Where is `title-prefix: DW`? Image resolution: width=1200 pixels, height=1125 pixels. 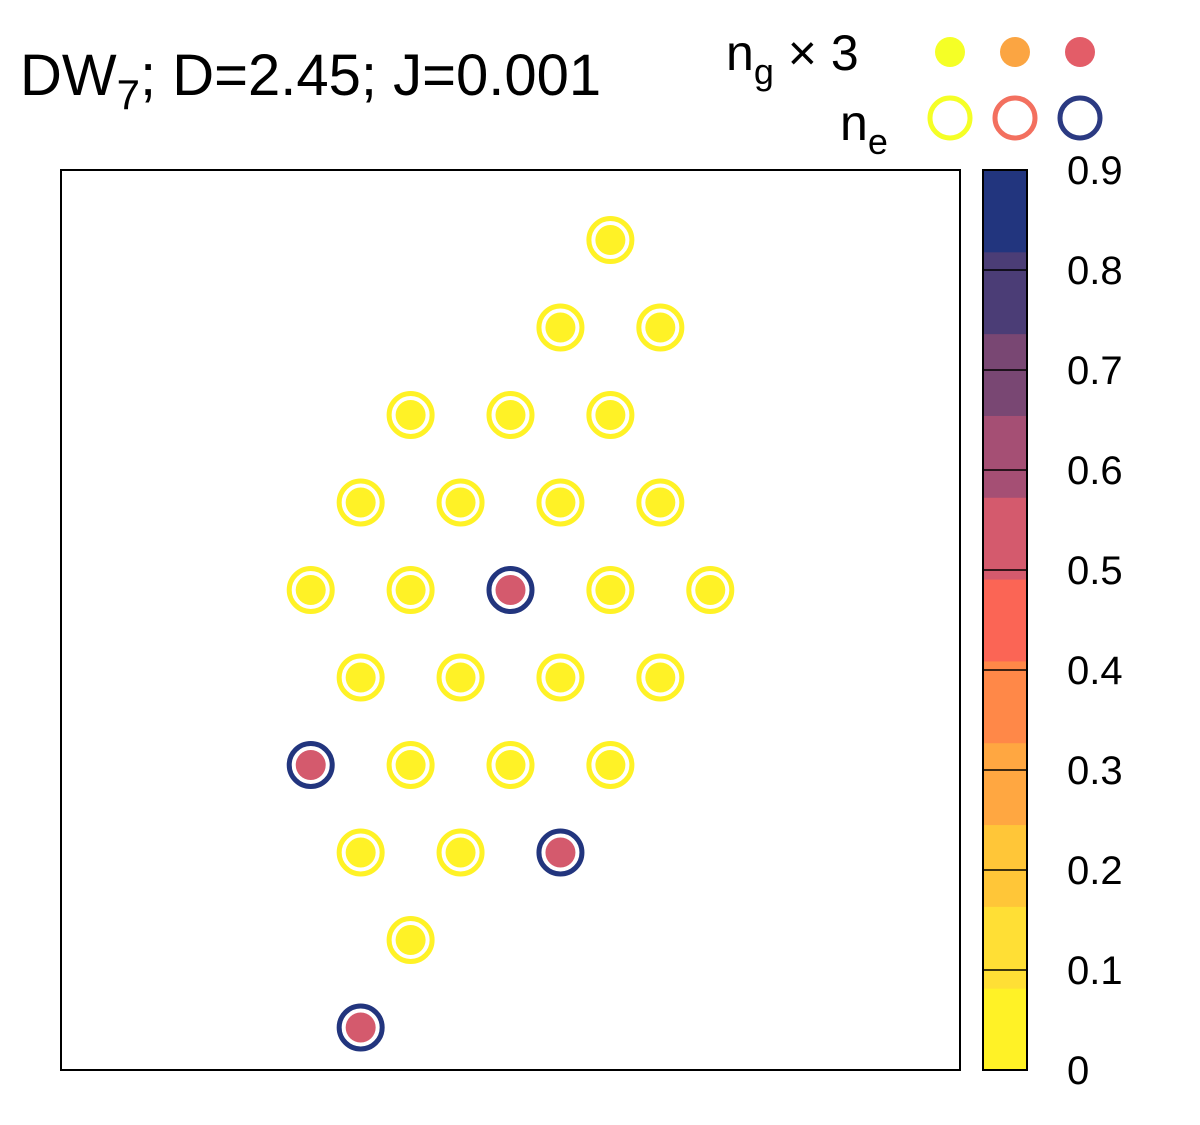 title-prefix: DW is located at coordinates (68, 75).